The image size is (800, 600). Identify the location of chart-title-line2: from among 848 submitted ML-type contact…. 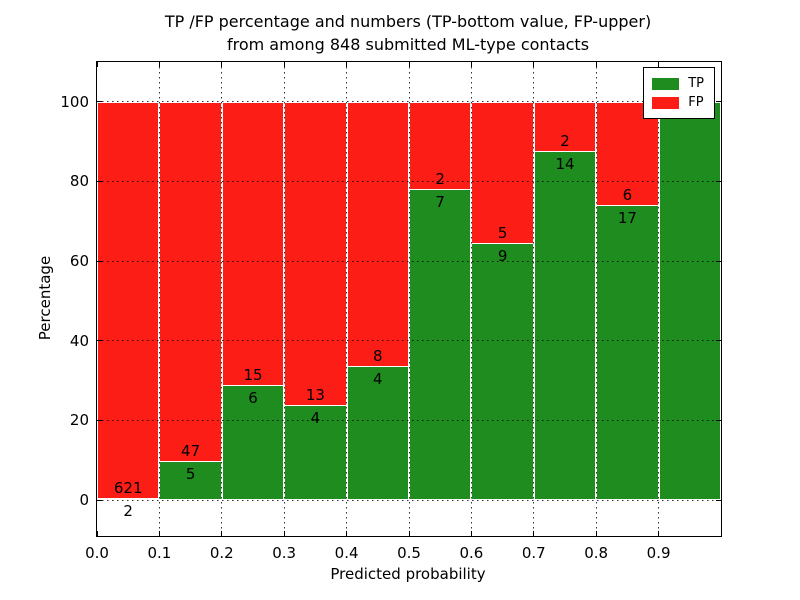
(408, 44).